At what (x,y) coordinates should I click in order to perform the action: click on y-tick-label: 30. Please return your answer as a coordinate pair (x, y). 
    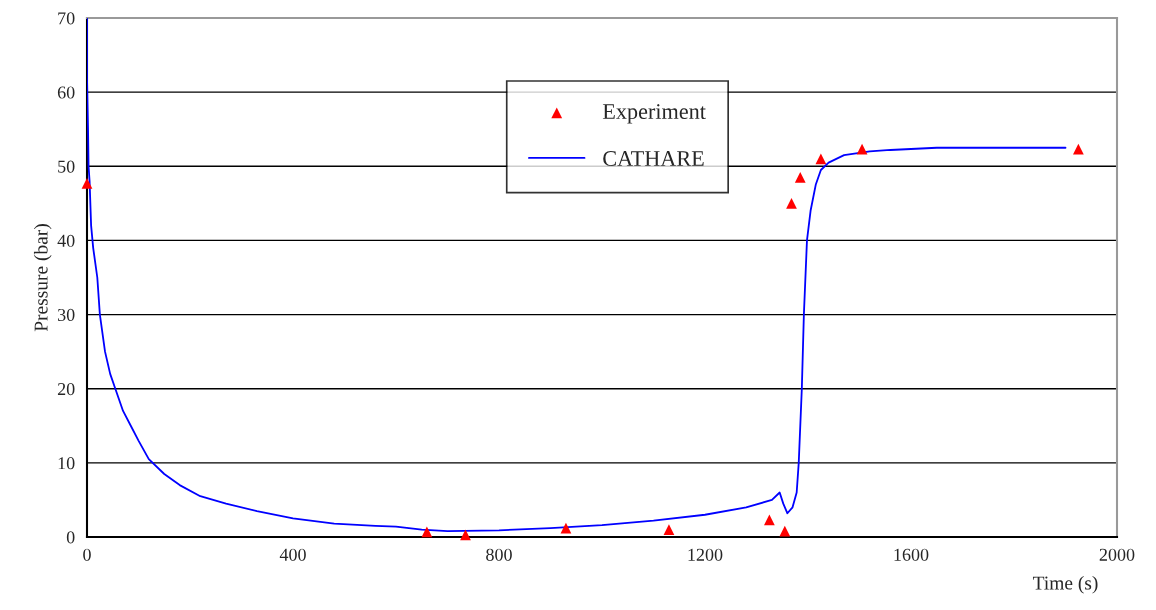
    Looking at the image, I should click on (66, 315).